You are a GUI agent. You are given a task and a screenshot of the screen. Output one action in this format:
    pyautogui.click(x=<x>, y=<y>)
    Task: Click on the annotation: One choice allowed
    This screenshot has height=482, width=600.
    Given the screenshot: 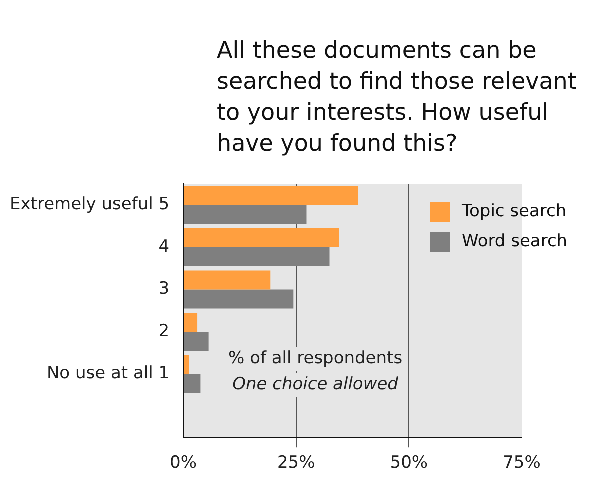 What is the action you would take?
    pyautogui.click(x=315, y=384)
    